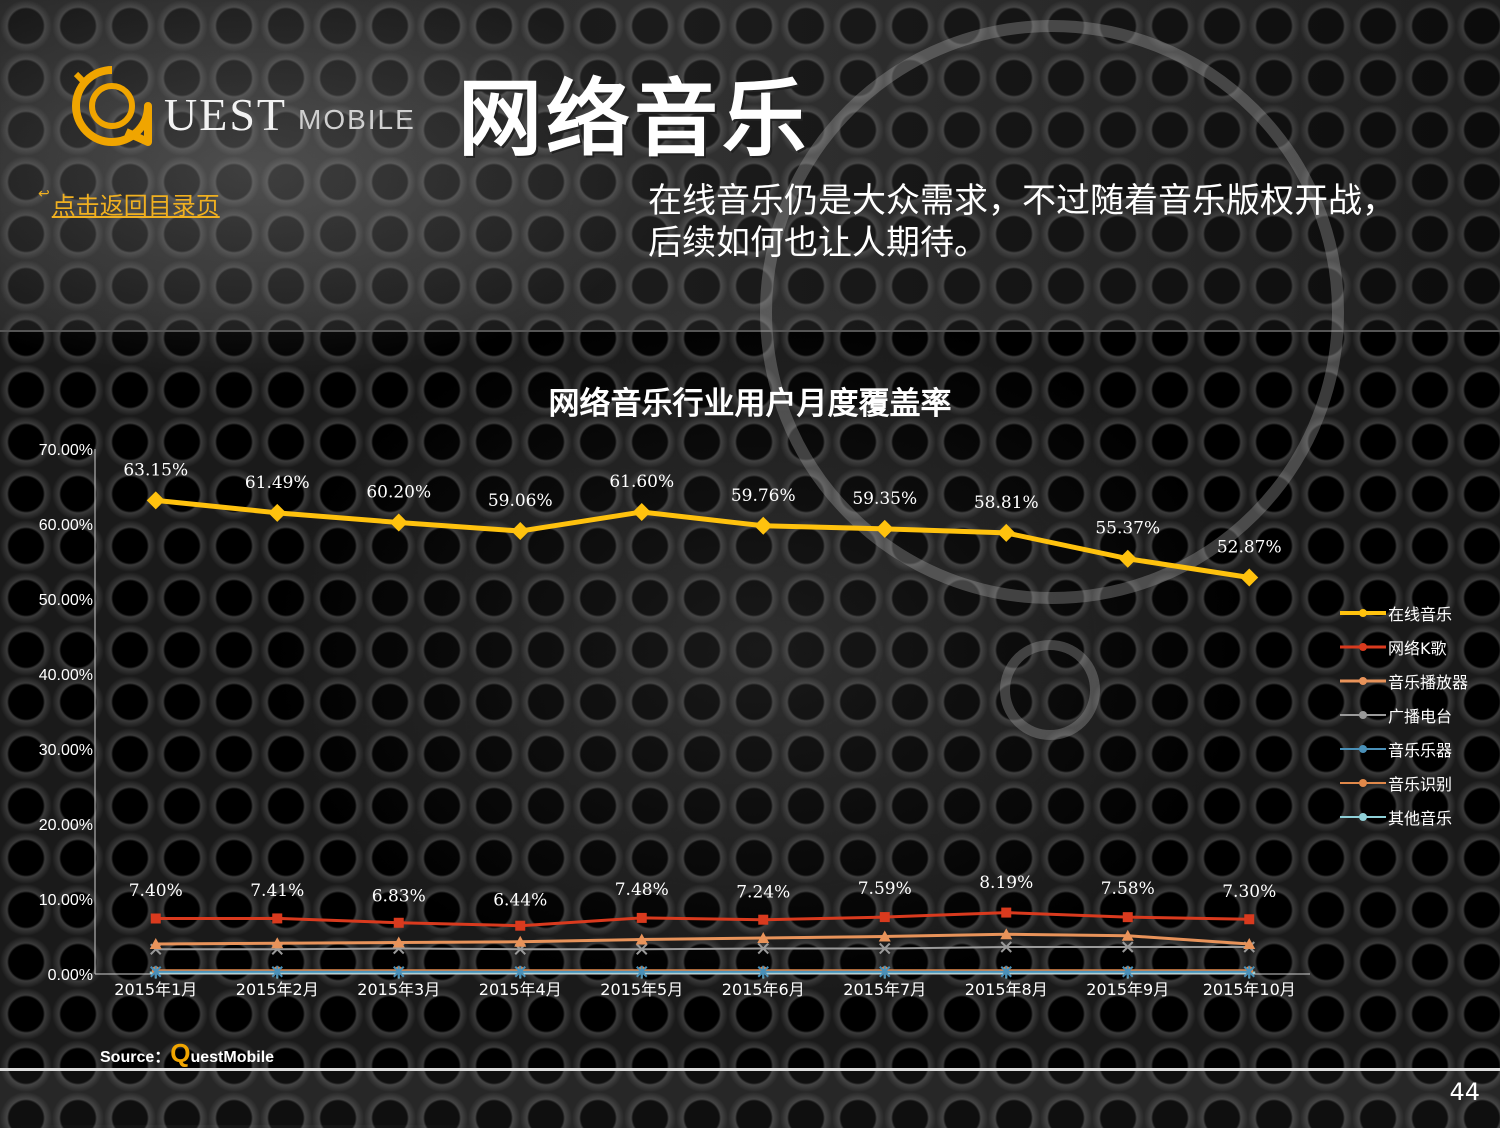 This screenshot has width=1500, height=1128. Describe the element at coordinates (66, 750) in the screenshot. I see `y-tick-label: 30.00%` at that location.